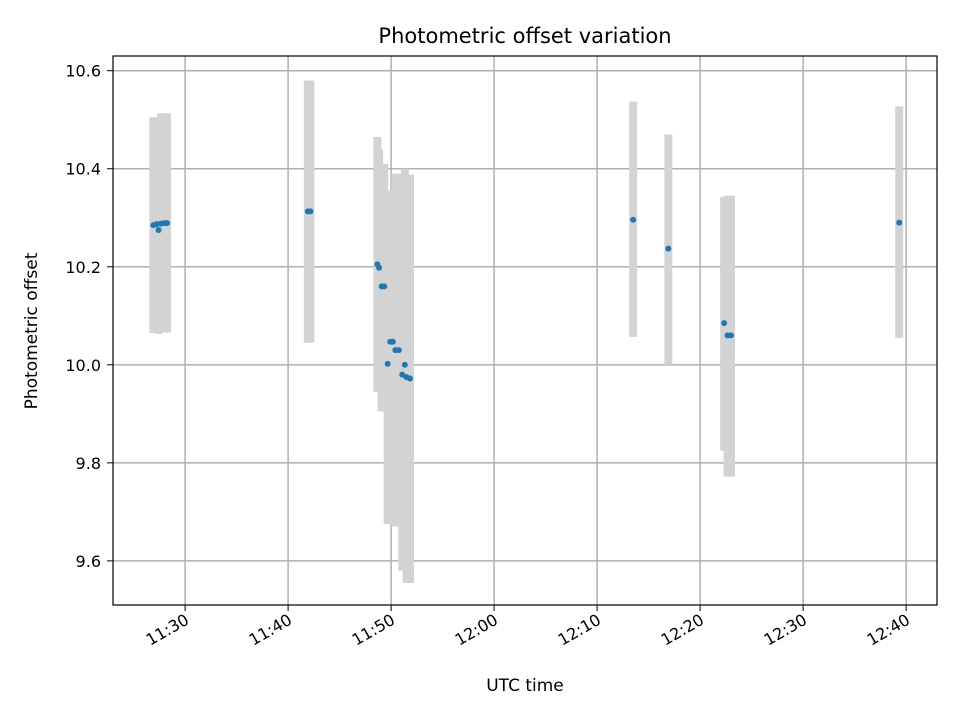  Describe the element at coordinates (88, 463) in the screenshot. I see `y-tick-label: 9.8` at that location.